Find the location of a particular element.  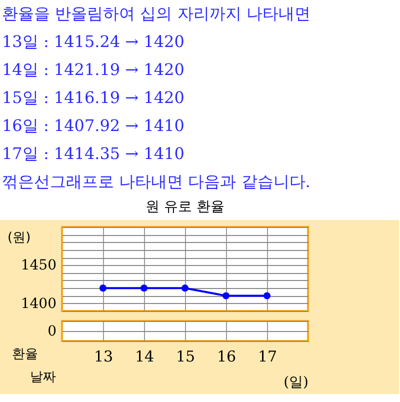

x-axis-title: (일) is located at coordinates (296, 382).